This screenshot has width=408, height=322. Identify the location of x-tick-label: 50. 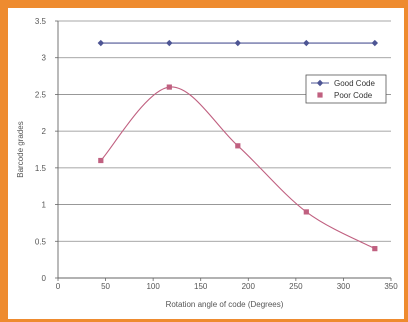
(105, 286).